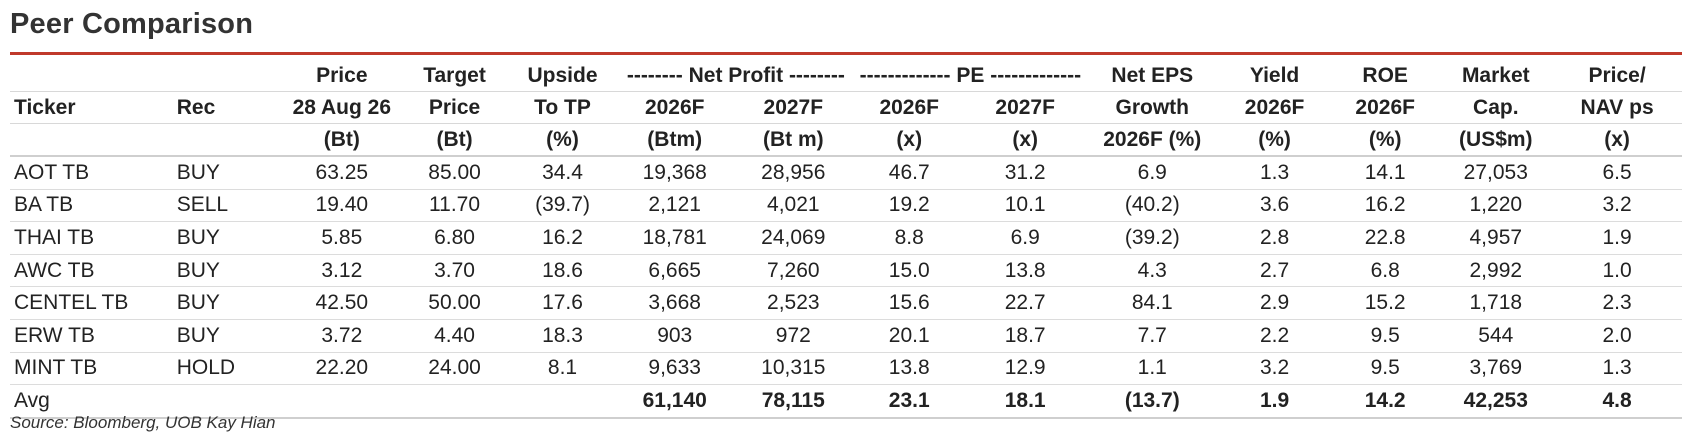 The height and width of the screenshot is (439, 1690). What do you see at coordinates (227, 369) in the screenshot?
I see `rec-cell: HOLD` at bounding box center [227, 369].